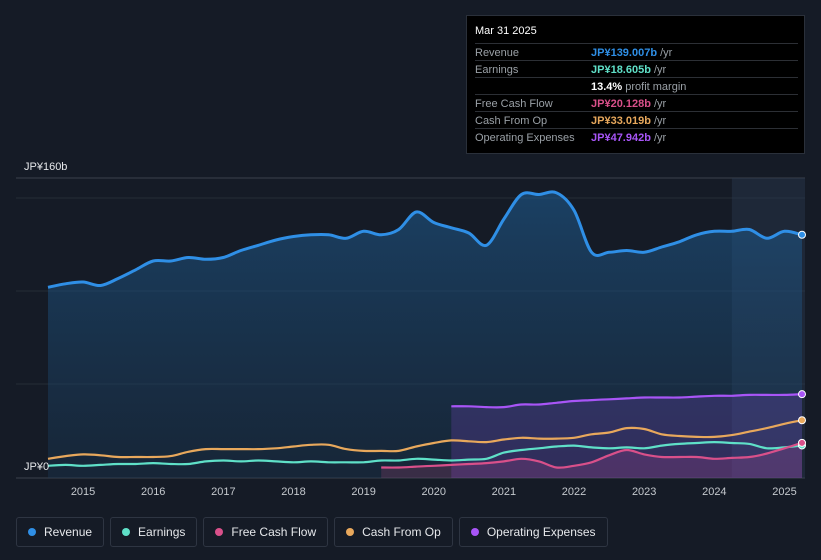  I want to click on x-tick-label: 2017, so click(223, 492).